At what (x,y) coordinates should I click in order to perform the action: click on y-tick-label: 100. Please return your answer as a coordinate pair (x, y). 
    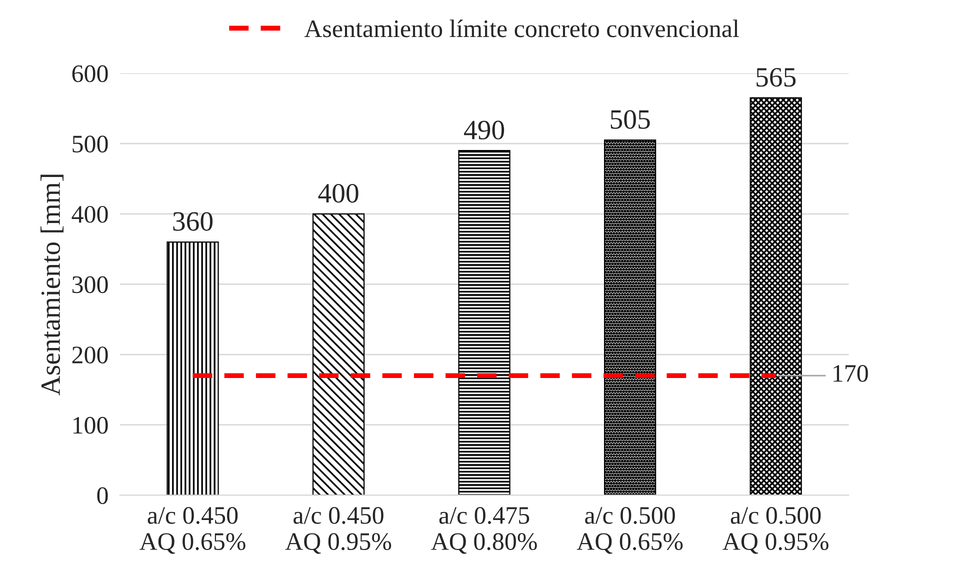
    Looking at the image, I should click on (90, 425).